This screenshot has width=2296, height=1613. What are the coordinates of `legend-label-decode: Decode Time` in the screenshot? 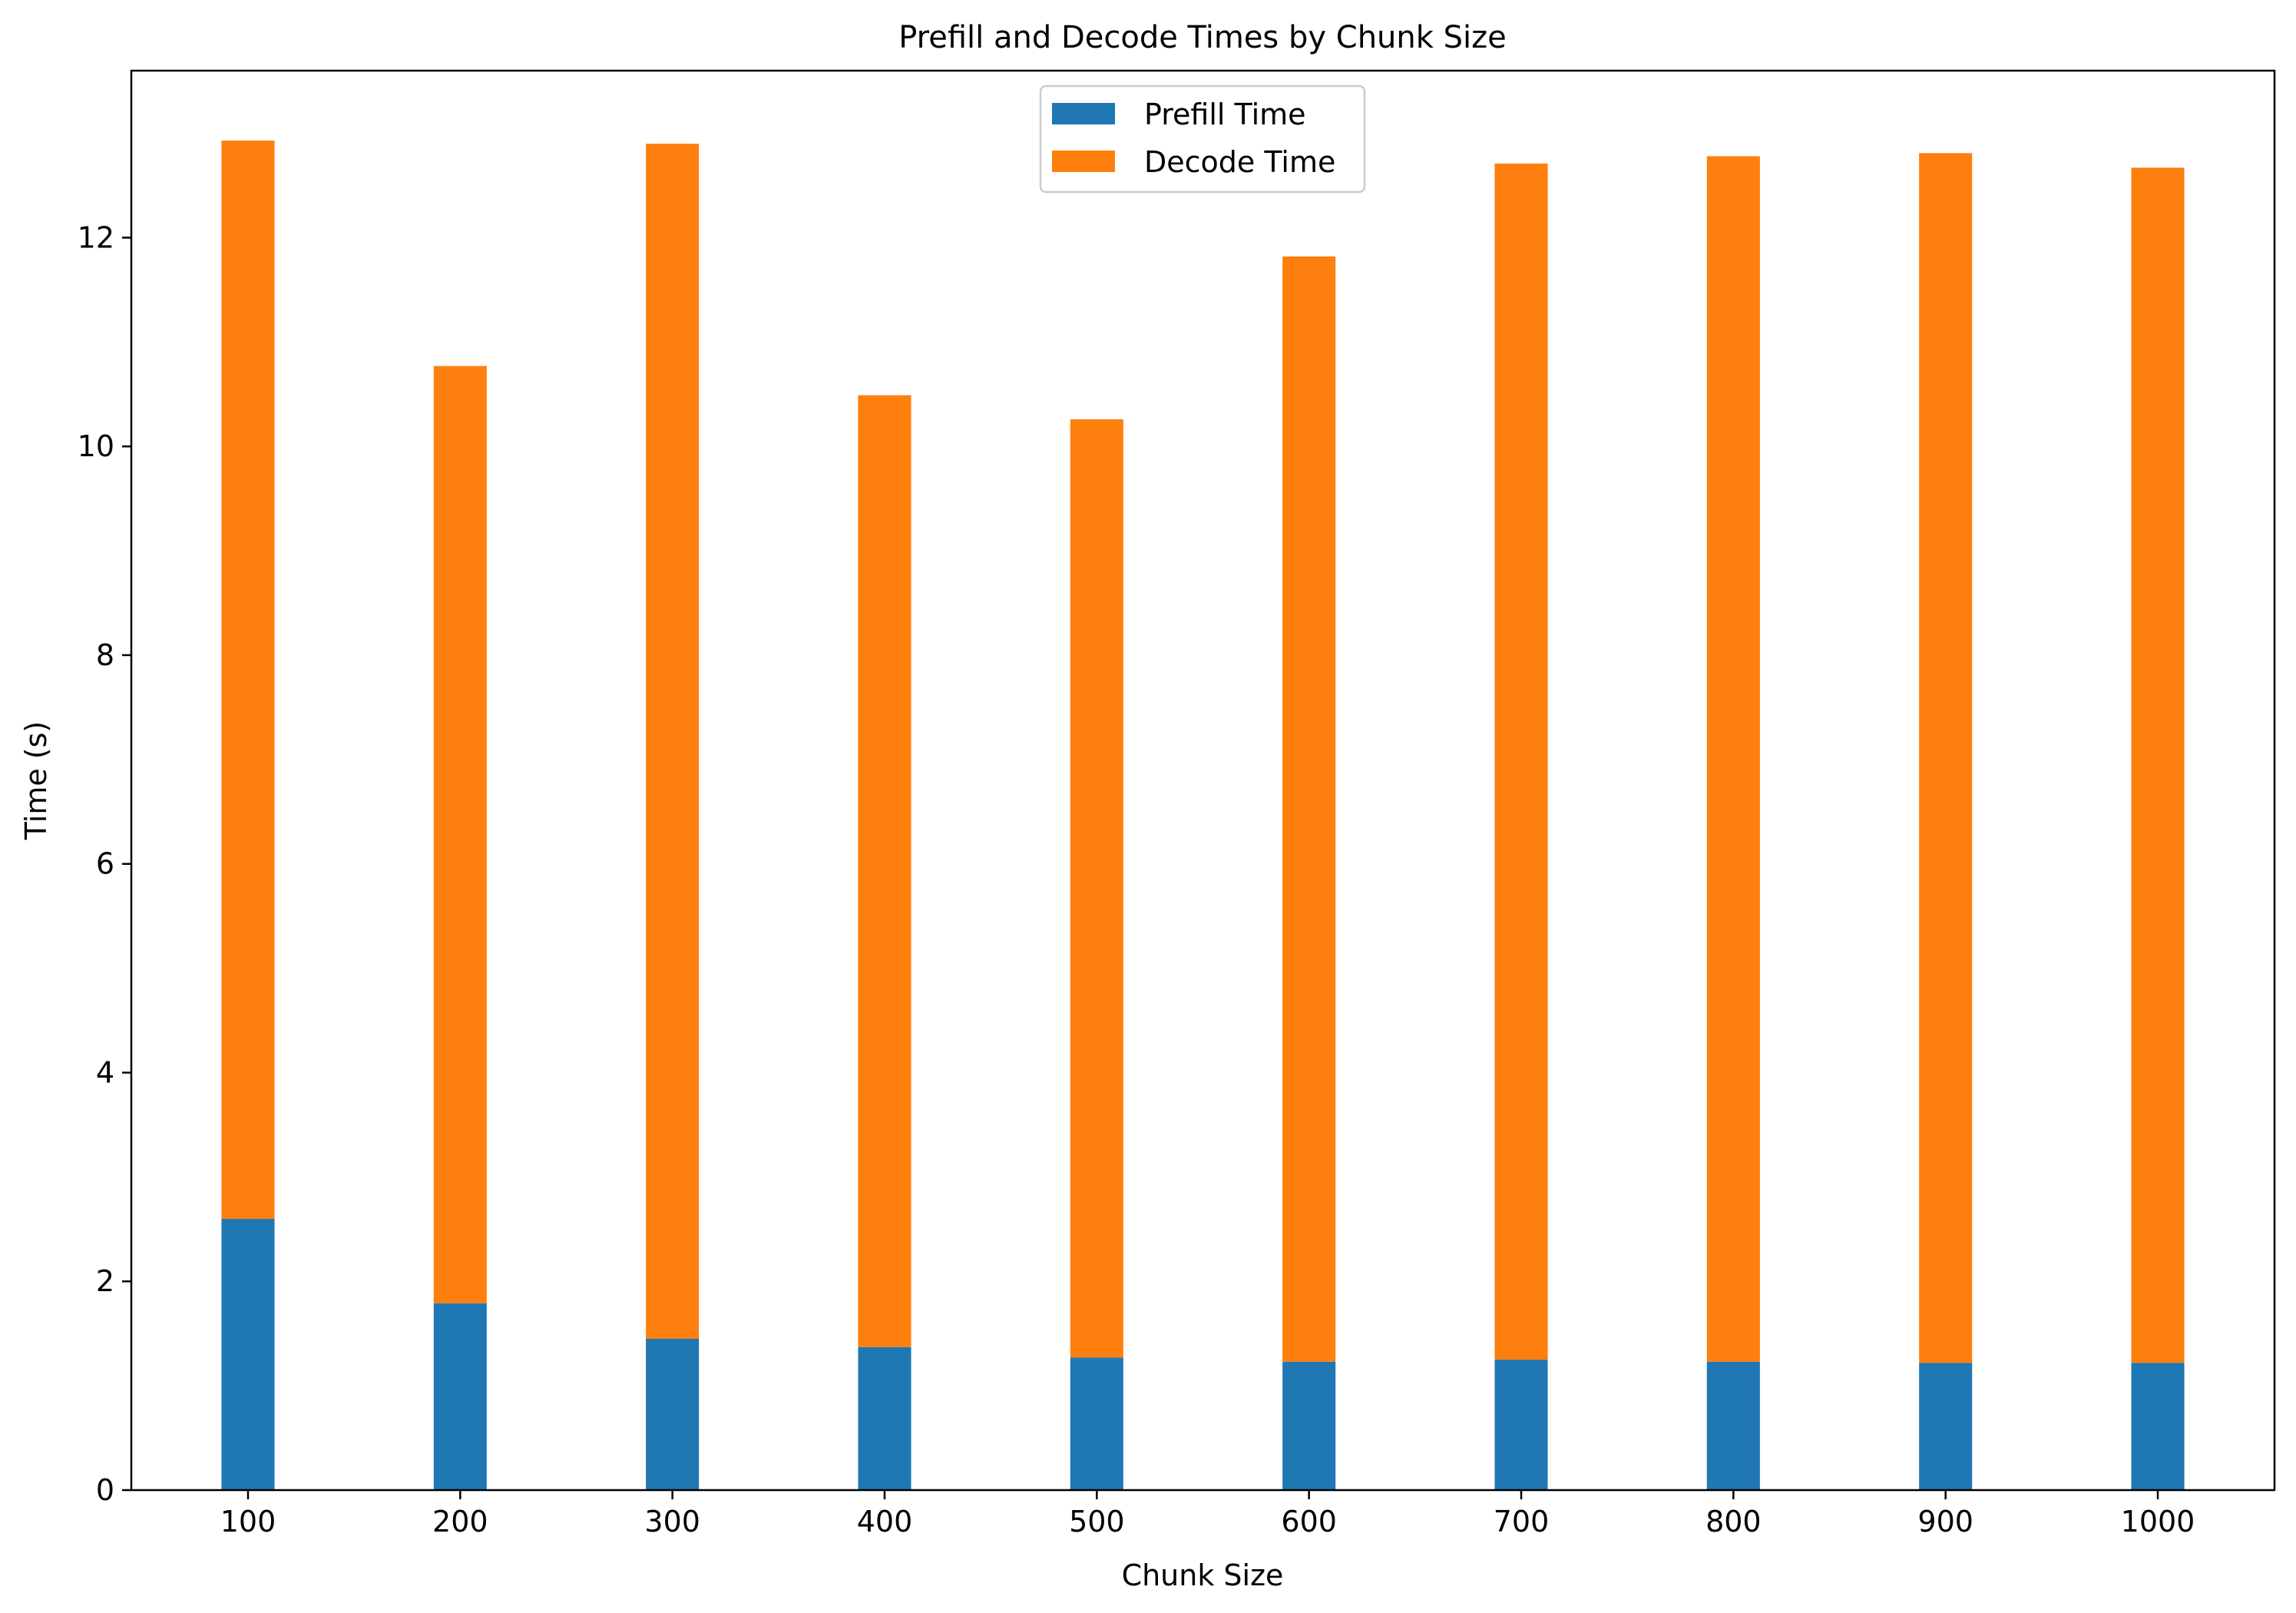 It's located at (1239, 162).